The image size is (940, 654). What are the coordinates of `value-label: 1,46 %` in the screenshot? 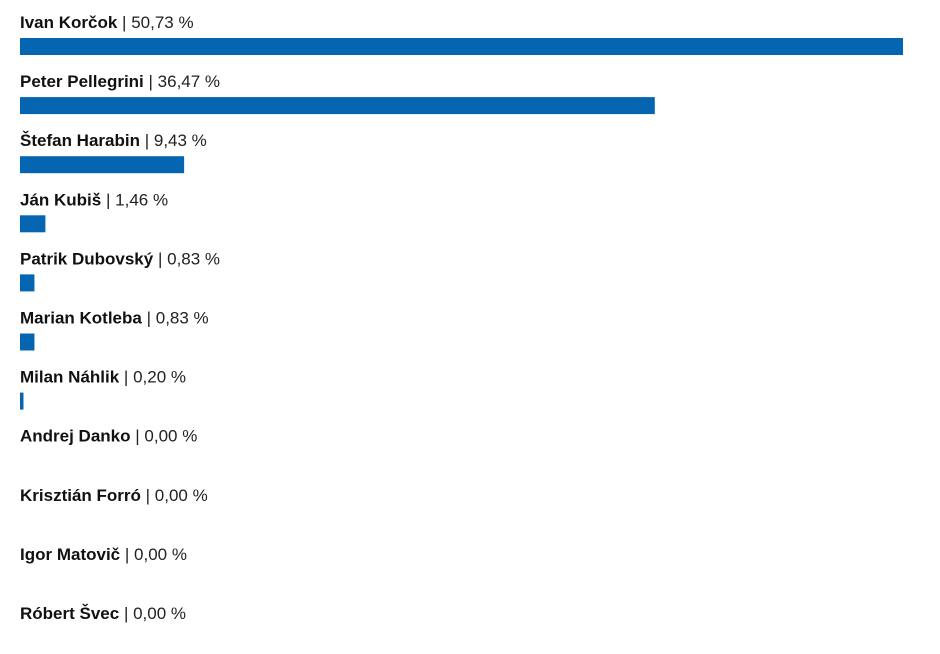 It's located at (141, 200).